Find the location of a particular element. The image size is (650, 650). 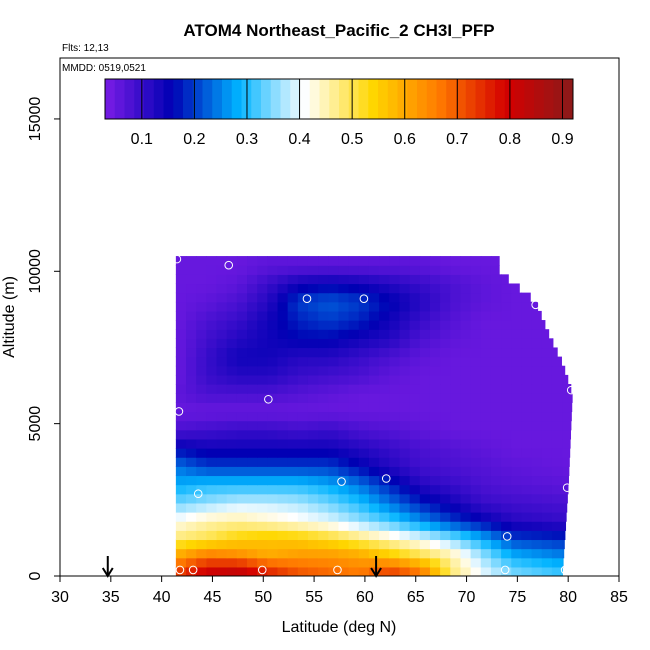

colorbar-tick-label: 0.5 is located at coordinates (352, 139).